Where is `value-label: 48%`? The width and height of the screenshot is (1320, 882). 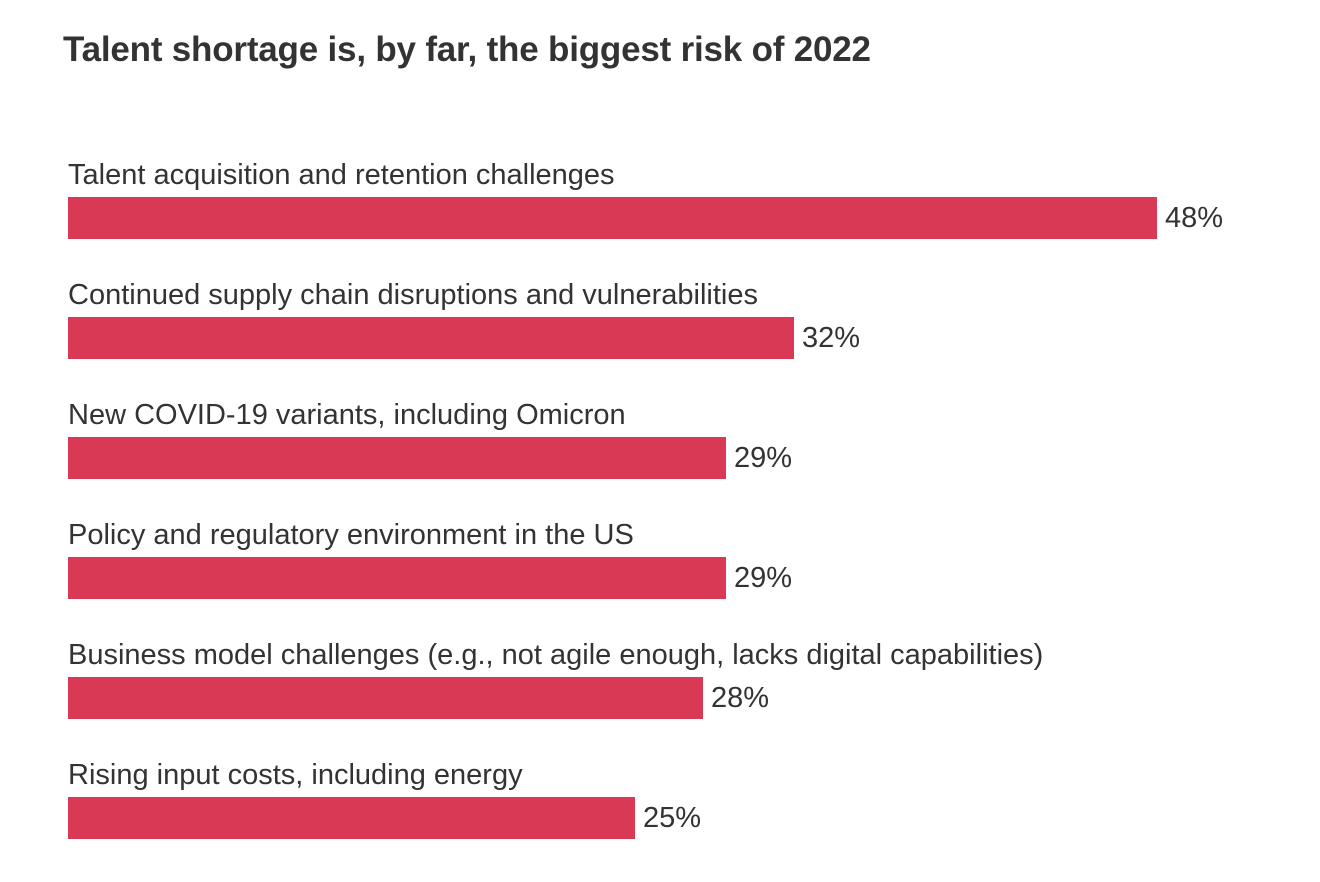 value-label: 48% is located at coordinates (1194, 218).